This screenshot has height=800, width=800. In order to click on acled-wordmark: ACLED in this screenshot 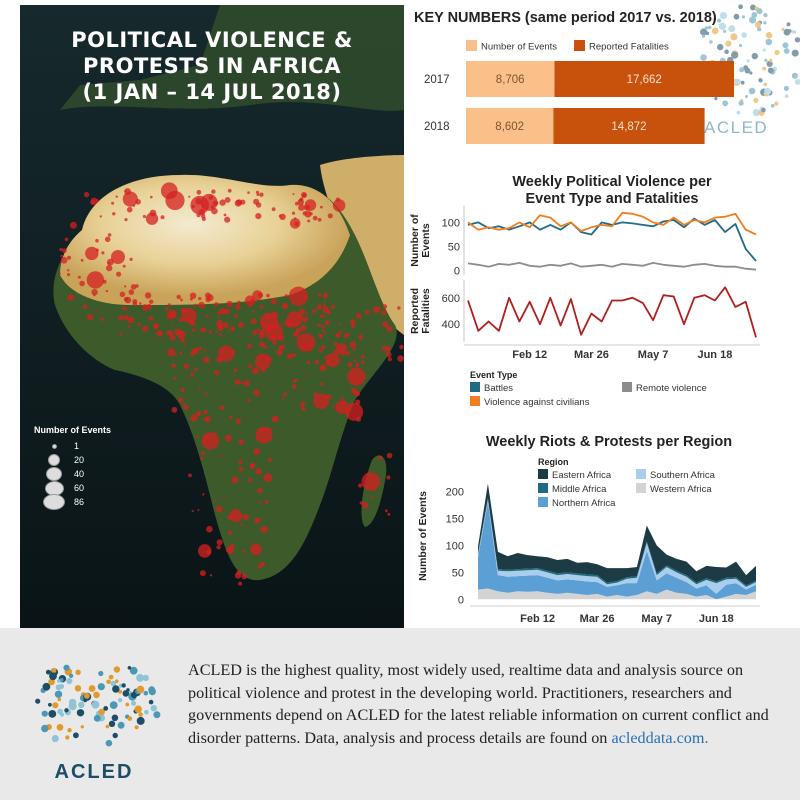, I will do `click(736, 127)`.